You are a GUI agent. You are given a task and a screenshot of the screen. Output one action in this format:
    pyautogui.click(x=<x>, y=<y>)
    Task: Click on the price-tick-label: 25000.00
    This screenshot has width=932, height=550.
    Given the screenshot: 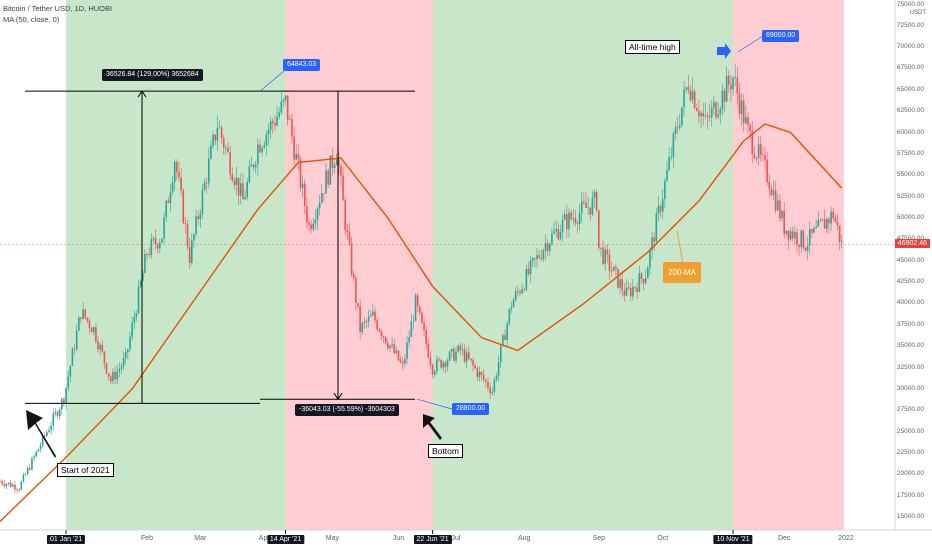 What is the action you would take?
    pyautogui.click(x=910, y=431)
    